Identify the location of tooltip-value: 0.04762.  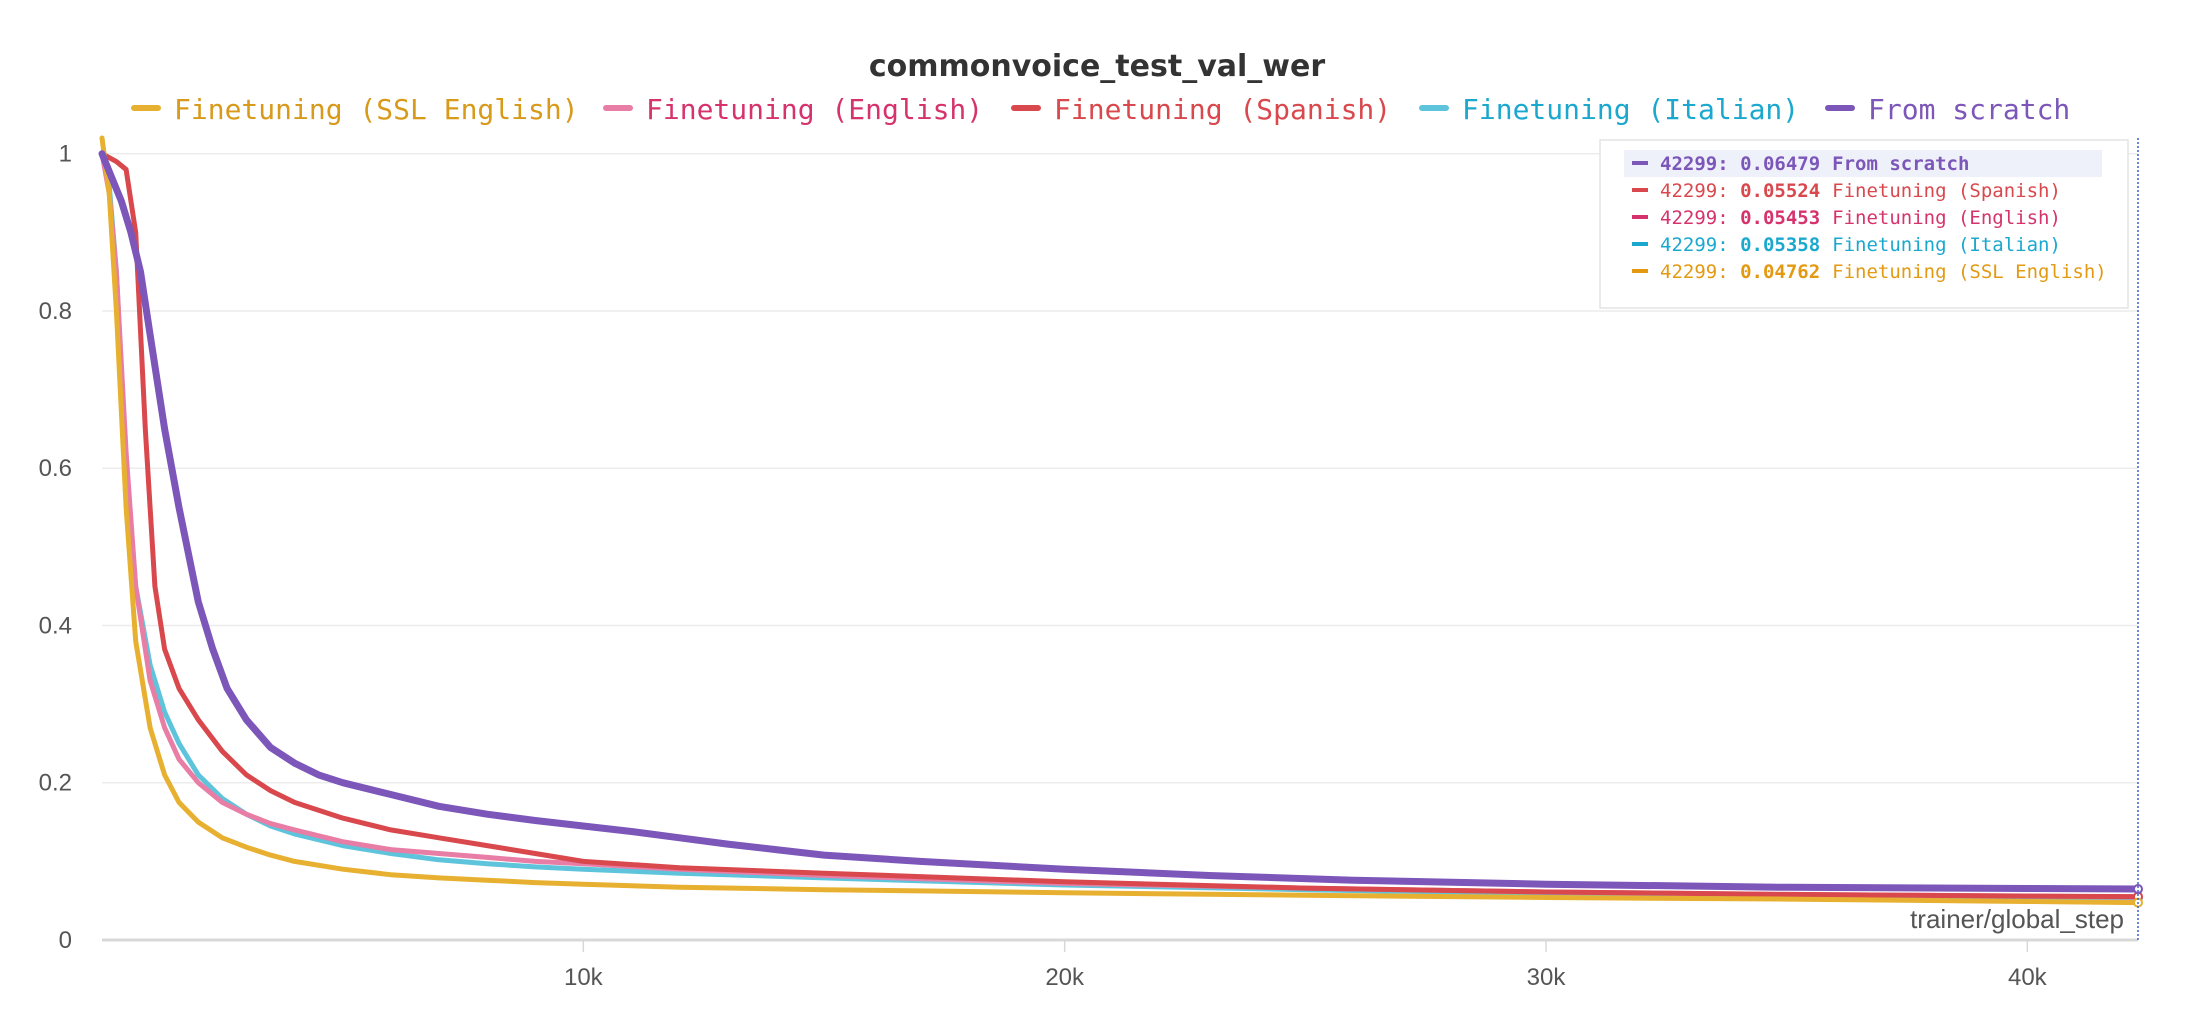
(1780, 272).